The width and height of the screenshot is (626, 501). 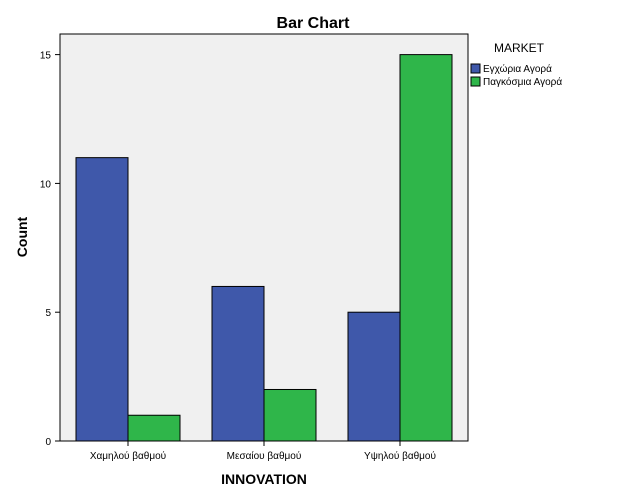 I want to click on chart-title: Bar Chart, so click(x=314, y=23).